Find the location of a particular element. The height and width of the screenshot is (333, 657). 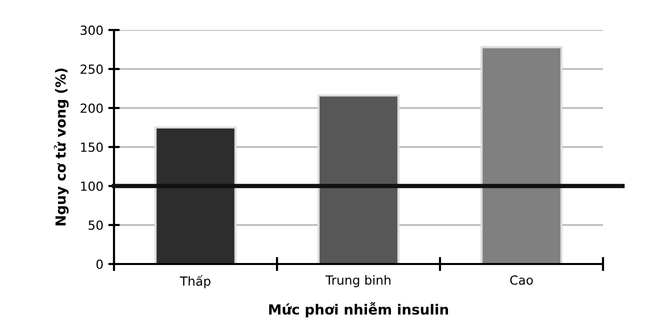

x-axis-title: Mức phơi nhiễm insulin is located at coordinates (358, 310).